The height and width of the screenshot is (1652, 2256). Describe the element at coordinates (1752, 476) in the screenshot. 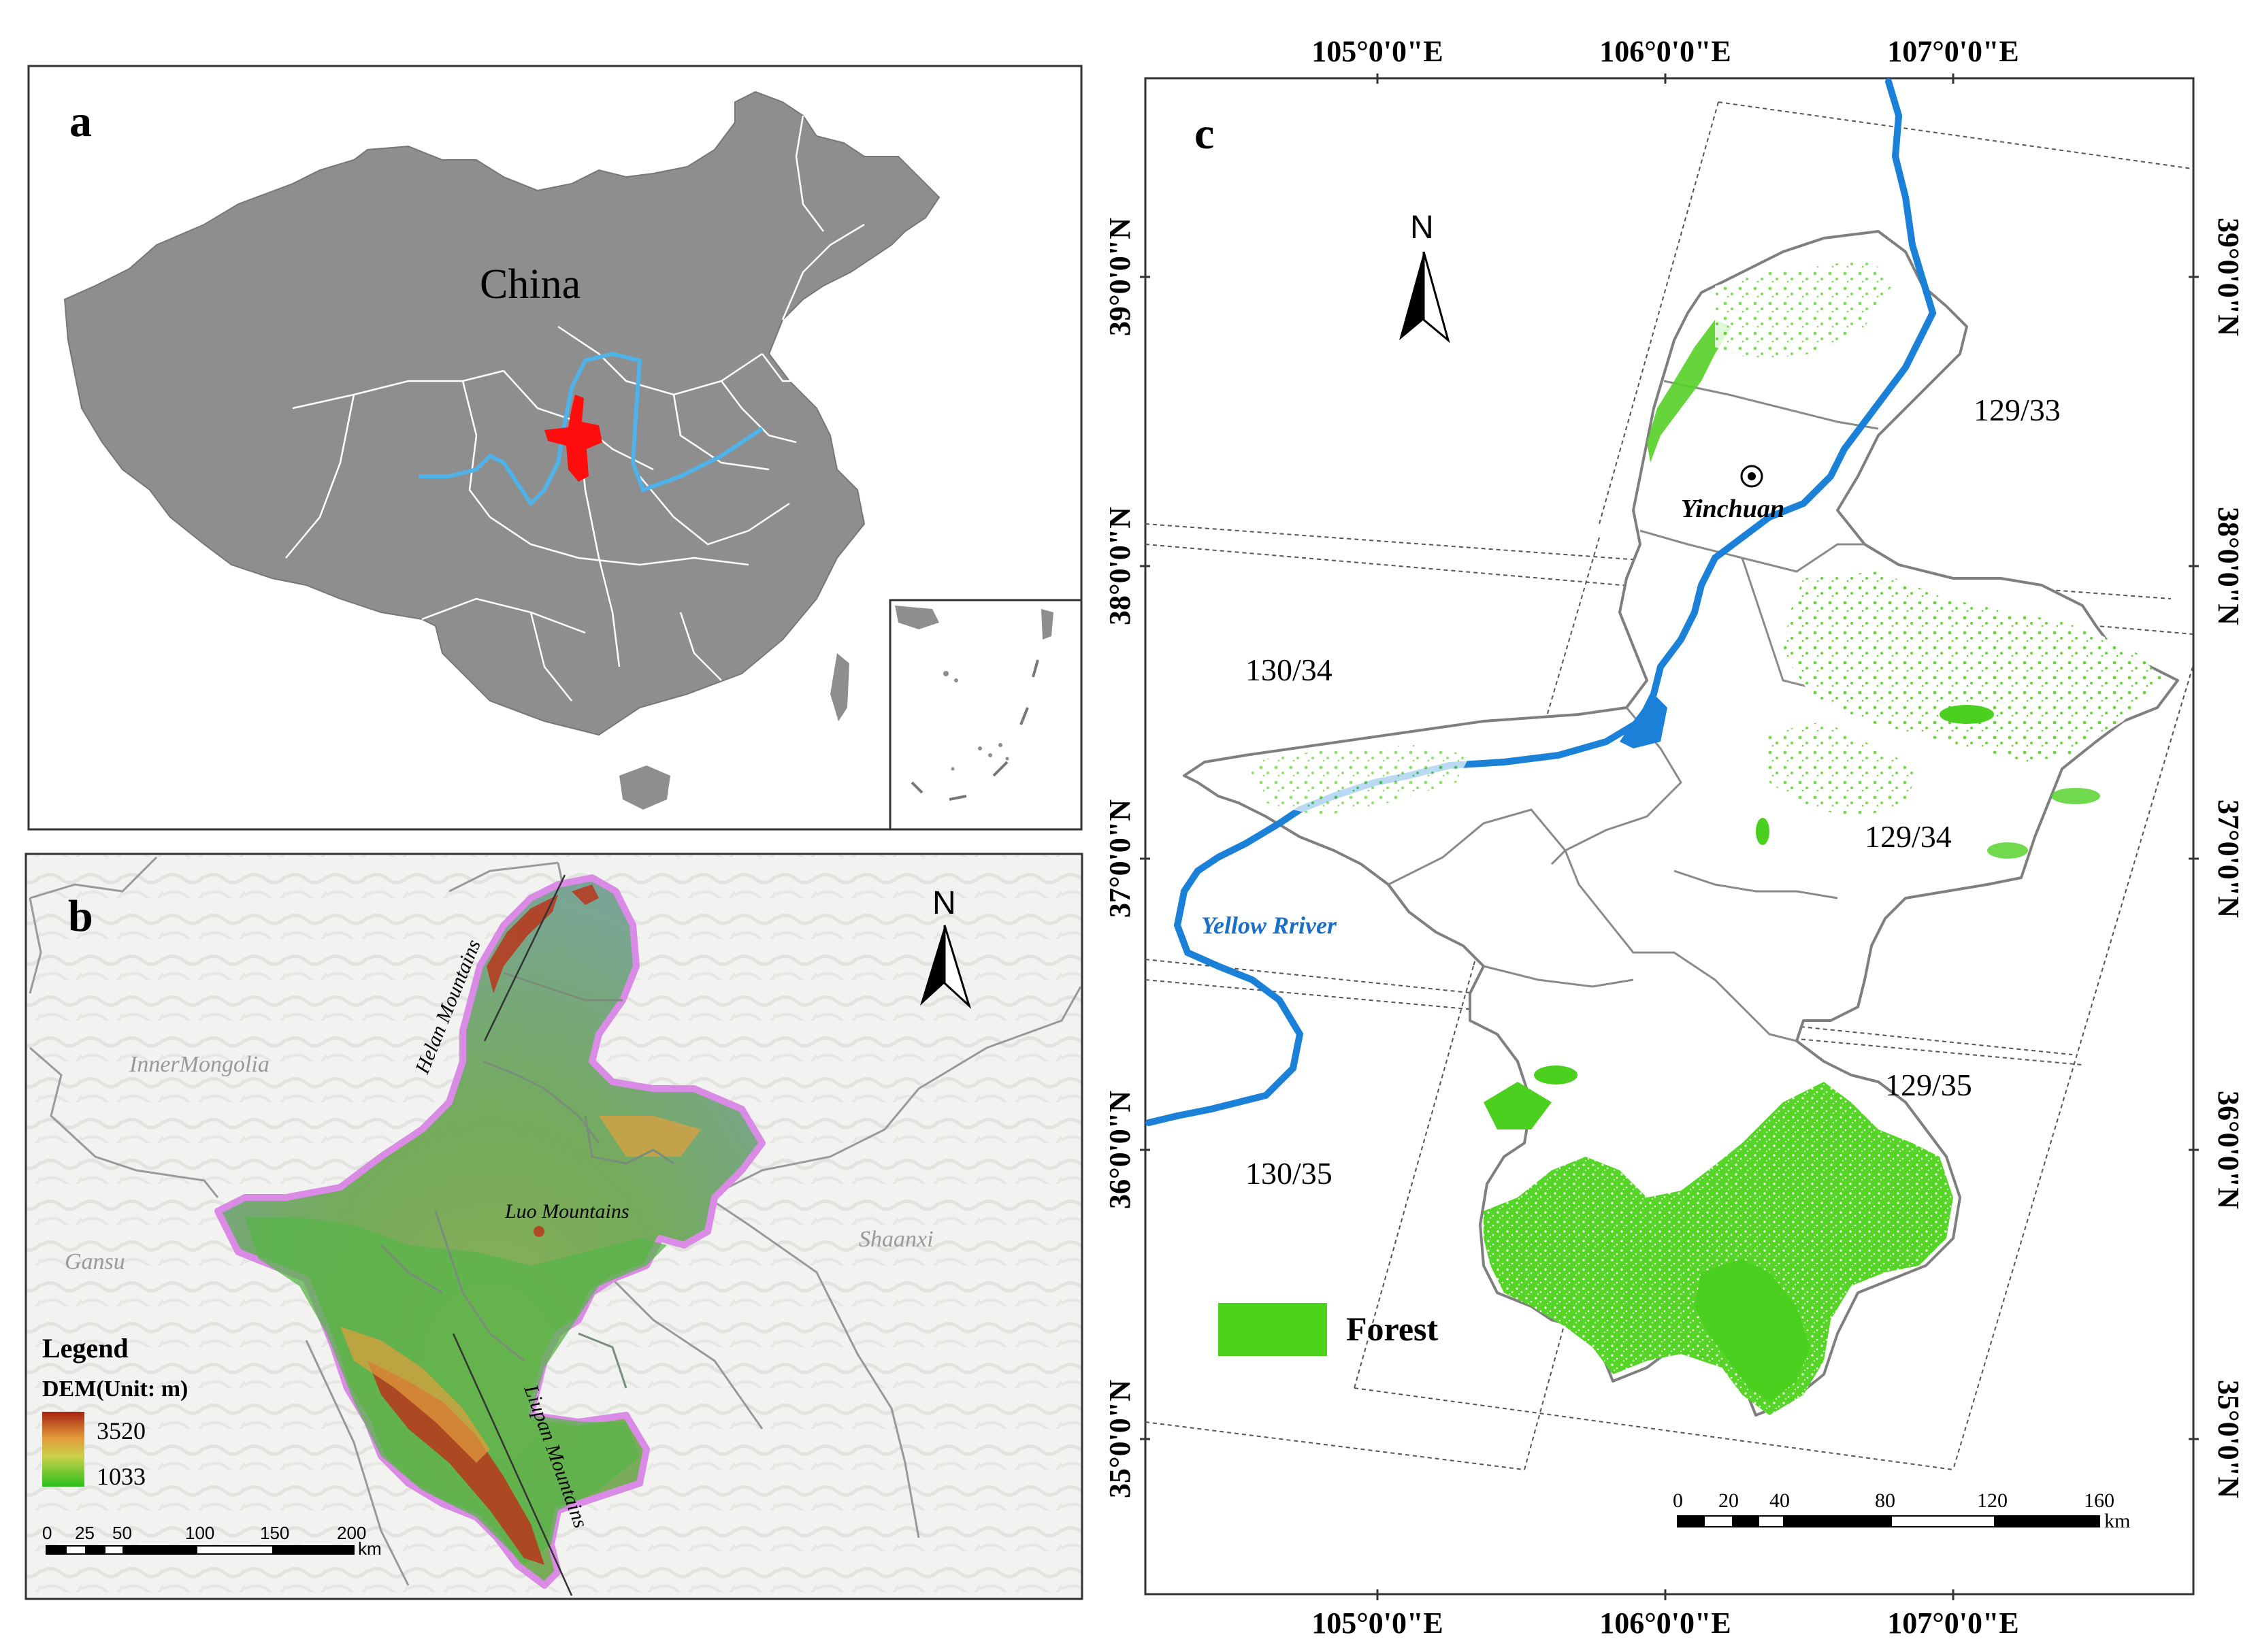

I see `yinchuan-marker` at that location.